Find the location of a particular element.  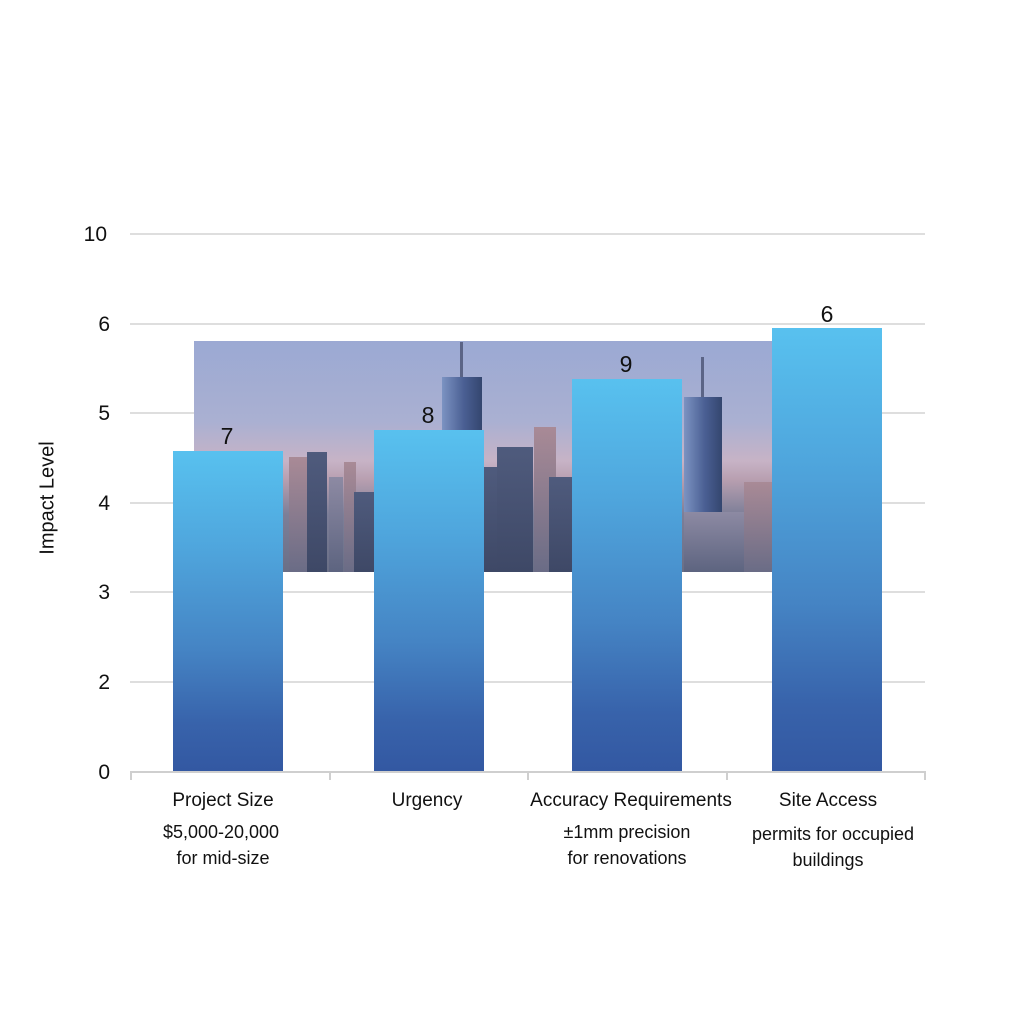

x-category-note: for renovations is located at coordinates (627, 858).